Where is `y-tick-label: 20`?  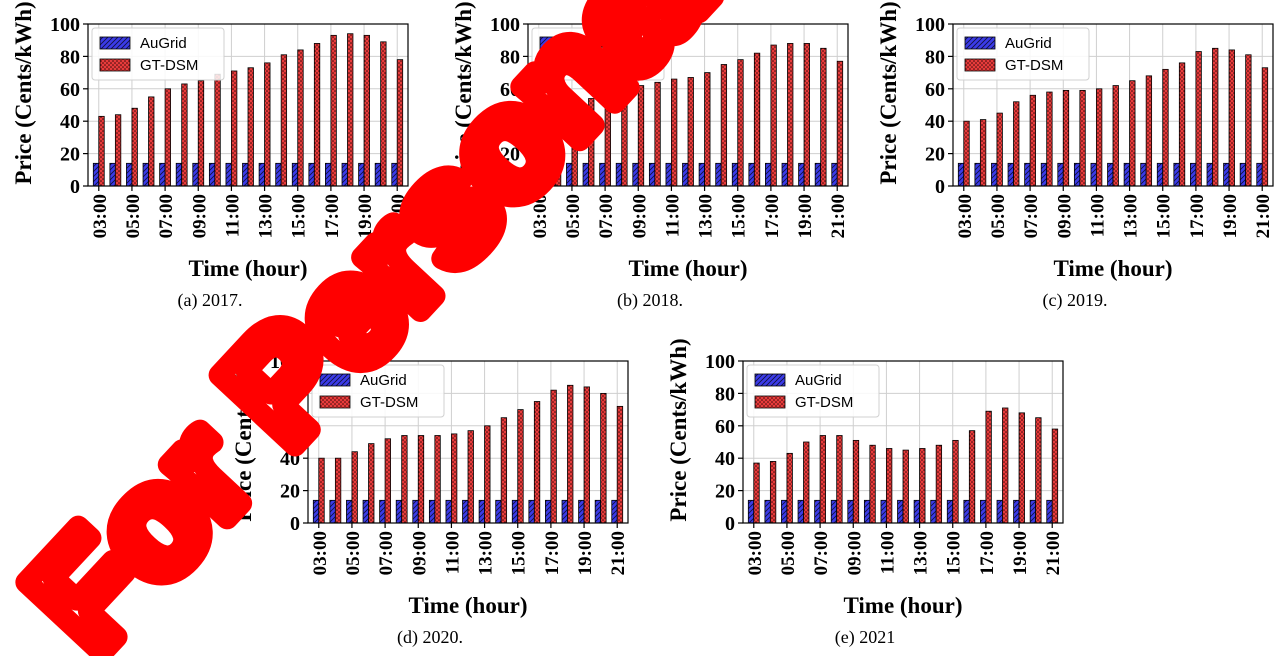 y-tick-label: 20 is located at coordinates (725, 492).